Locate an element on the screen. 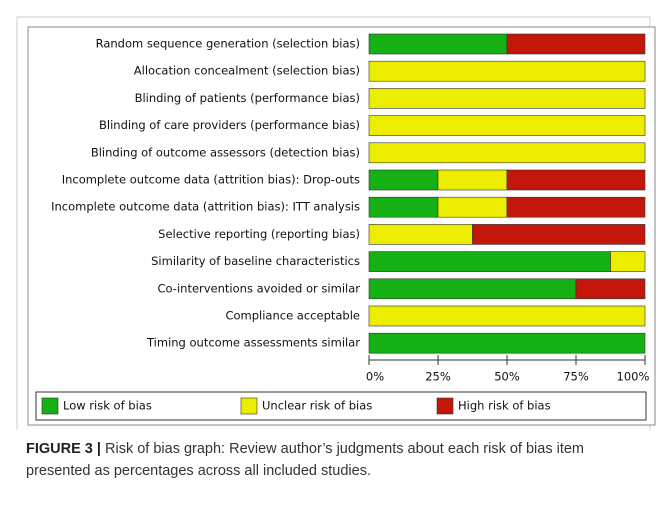 The image size is (667, 518). x-tick-label: 75% is located at coordinates (576, 377).